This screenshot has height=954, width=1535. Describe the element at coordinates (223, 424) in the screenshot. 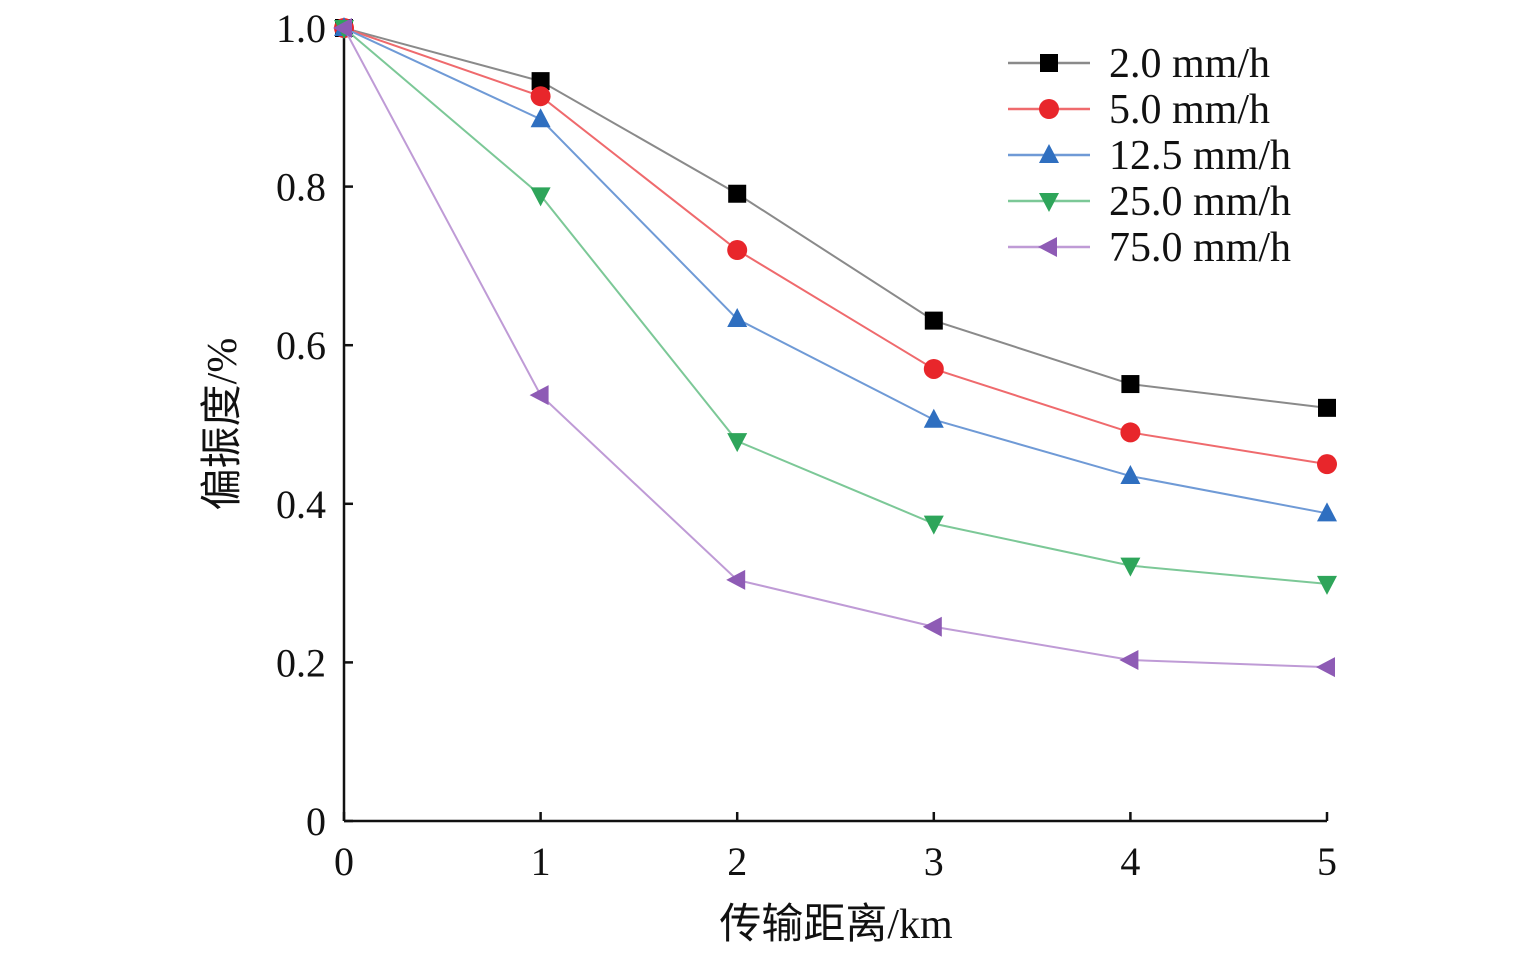

I see `y-axis-label: 偏振度/%` at that location.